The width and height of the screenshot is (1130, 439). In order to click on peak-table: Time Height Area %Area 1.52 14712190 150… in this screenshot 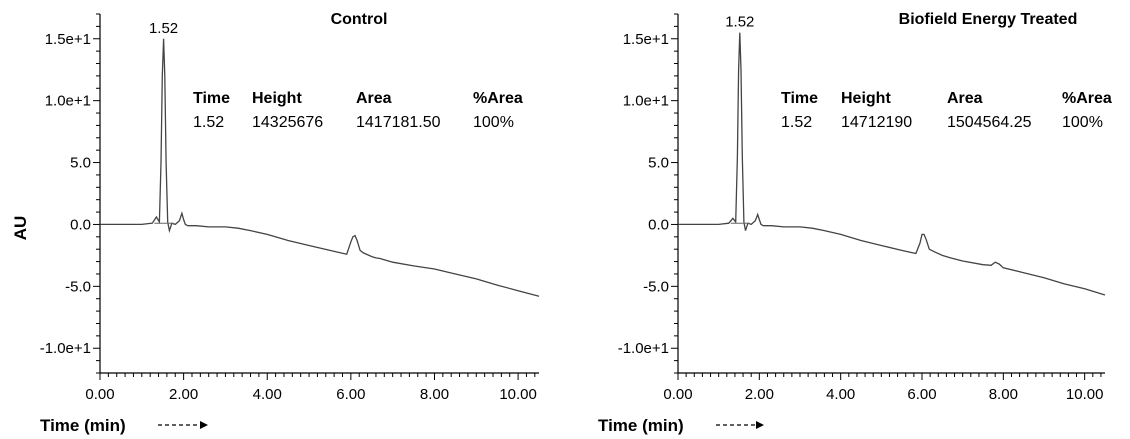, I will do `click(946, 110)`.